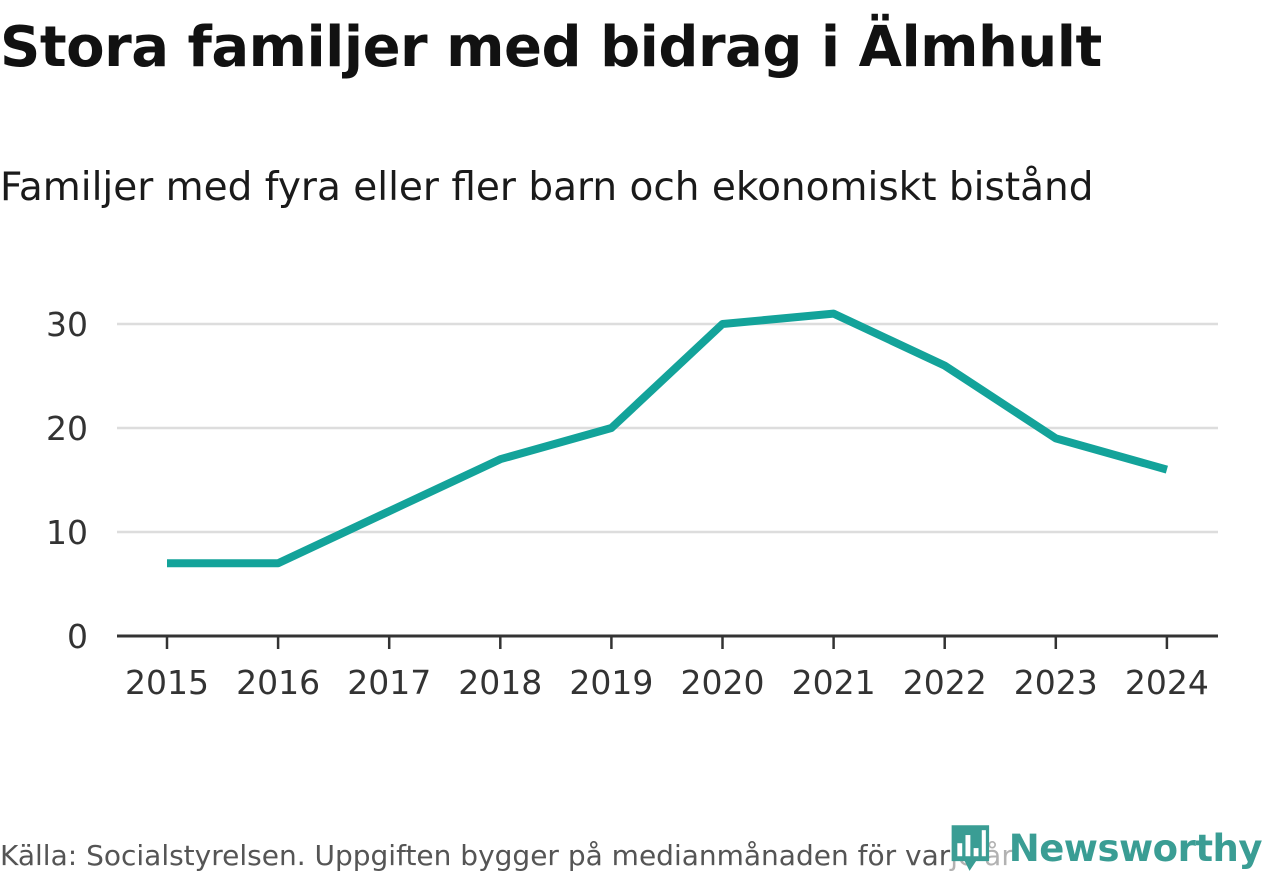 This screenshot has height=879, width=1262. I want to click on x-tick-label: 2017, so click(389, 682).